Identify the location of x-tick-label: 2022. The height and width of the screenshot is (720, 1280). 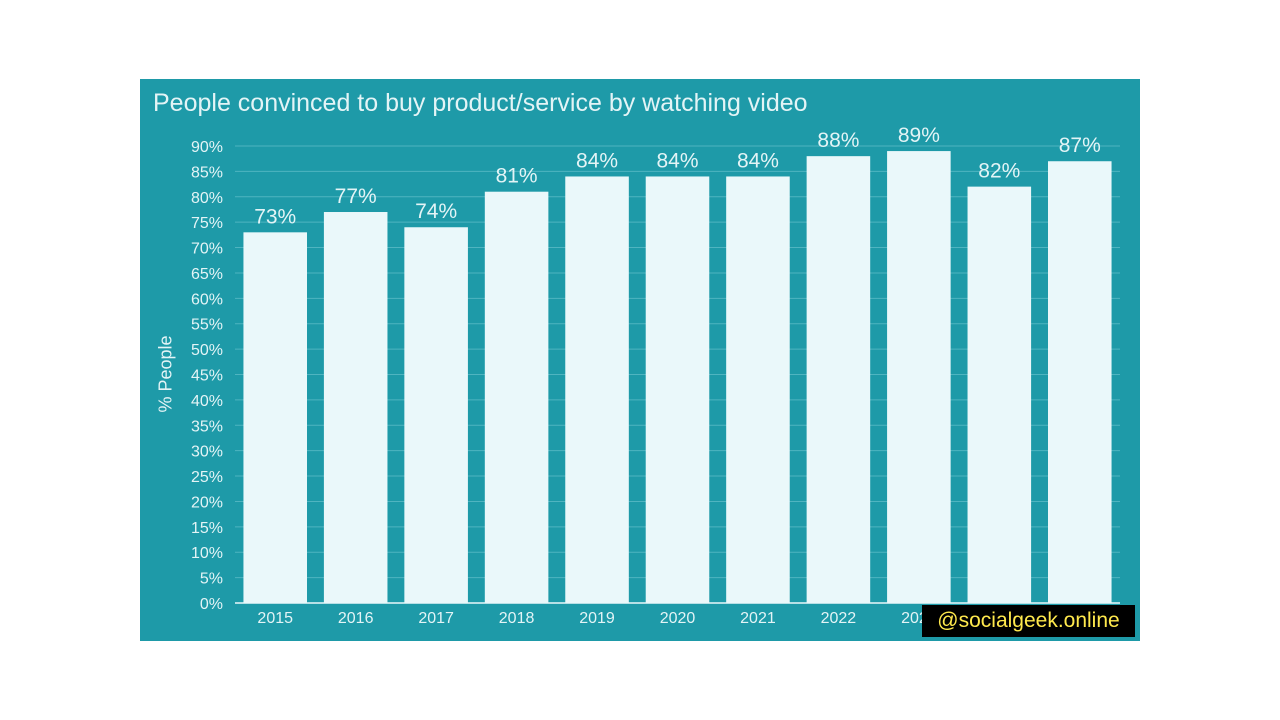
(839, 618).